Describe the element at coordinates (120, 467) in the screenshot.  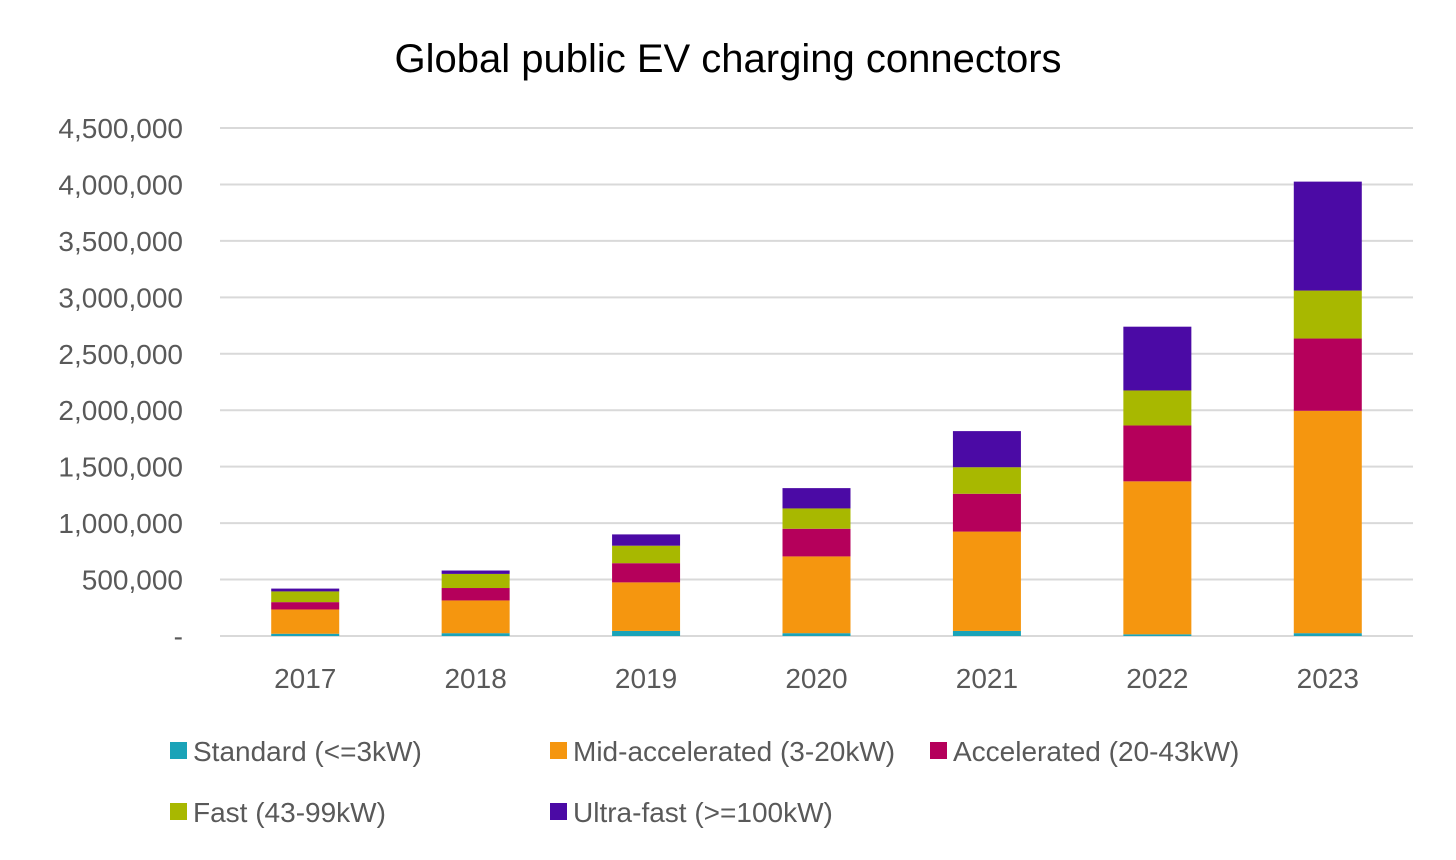
I see `y-tick-label: 1,500,000` at that location.